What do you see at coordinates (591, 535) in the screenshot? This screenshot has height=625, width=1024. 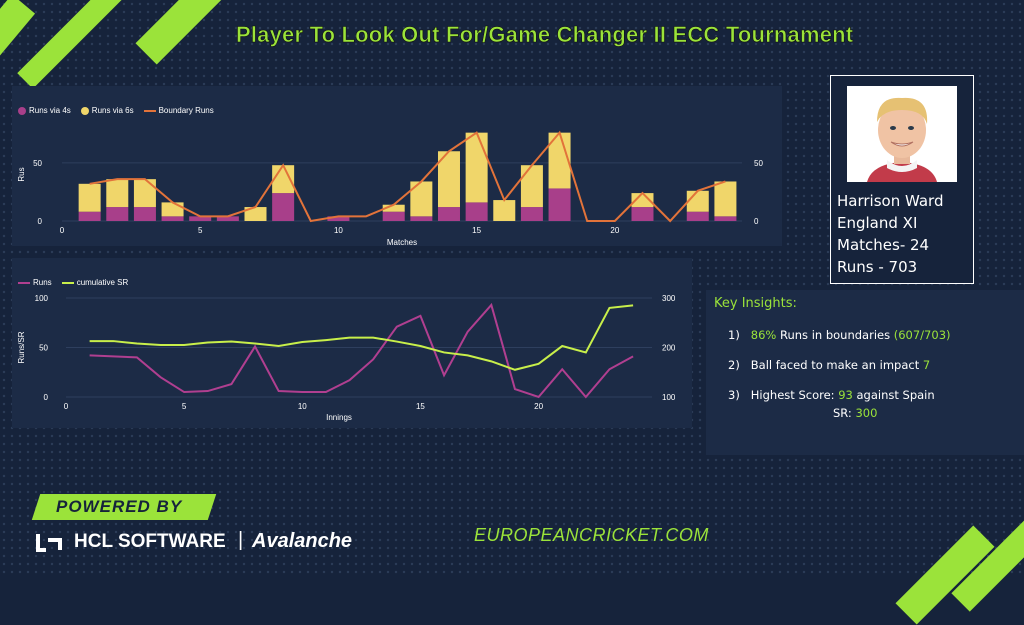 I see `website-link: EUROPEANCRICKET.COM` at bounding box center [591, 535].